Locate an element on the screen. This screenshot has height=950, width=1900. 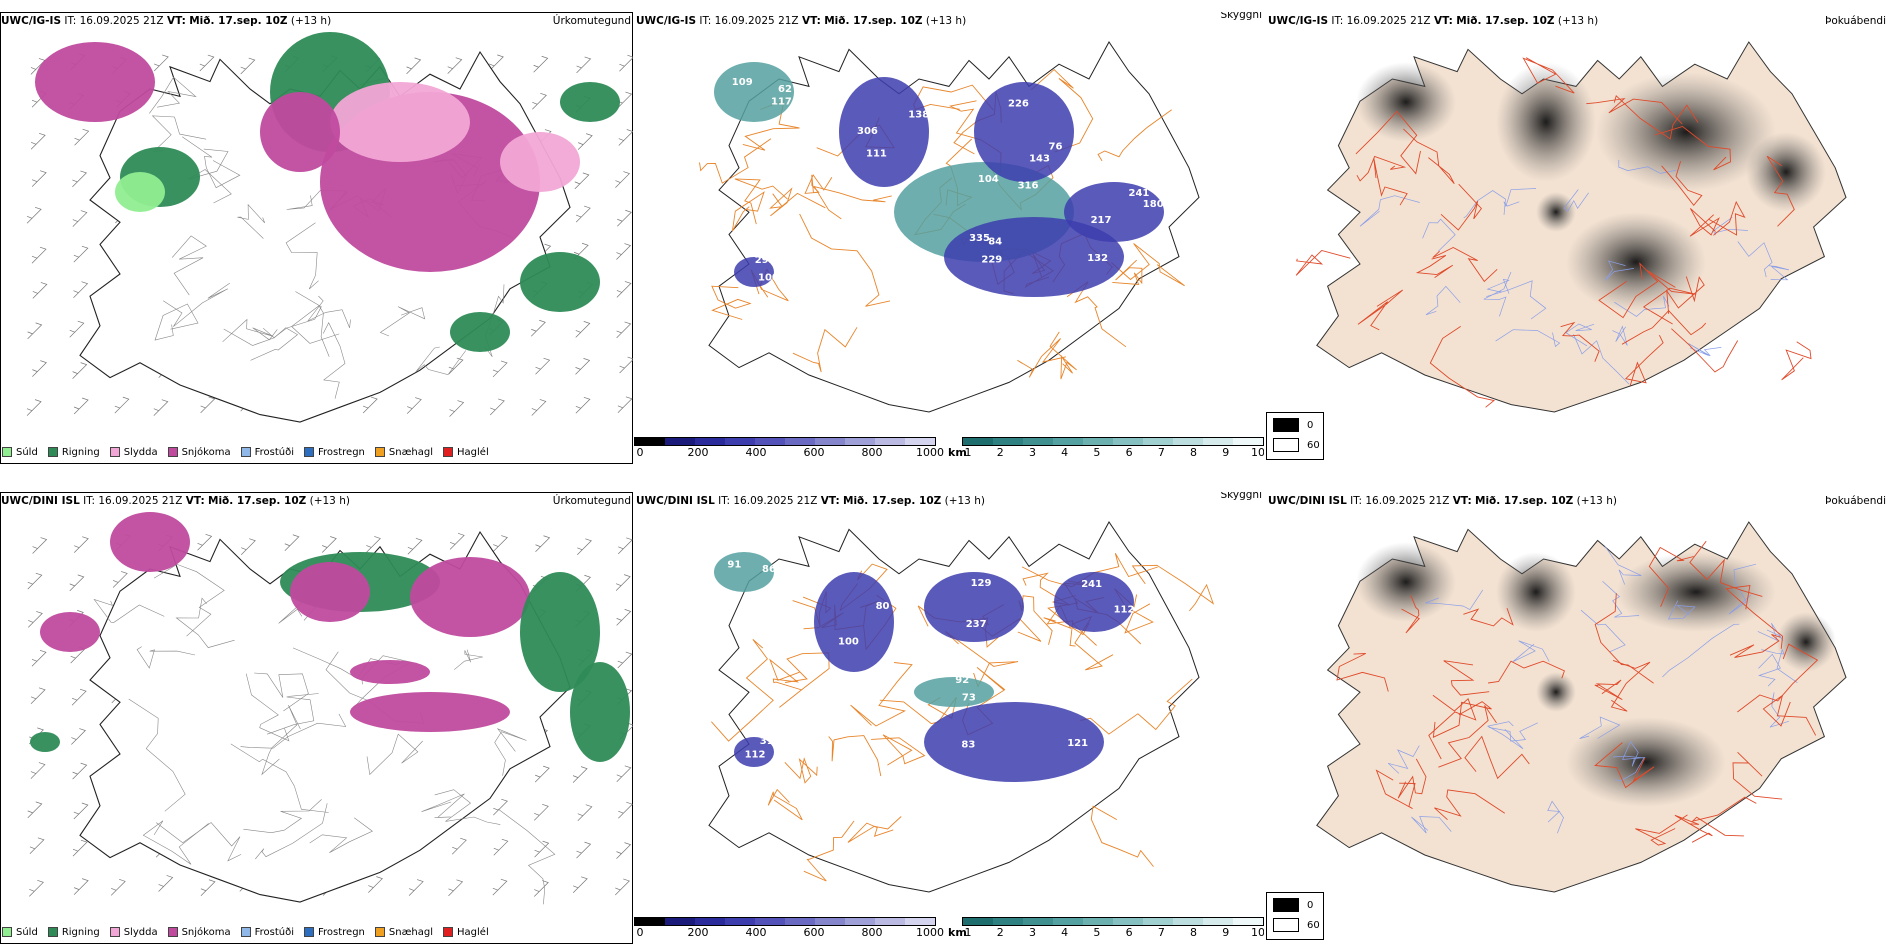
legend-label: Rigning is located at coordinates (80, 932).